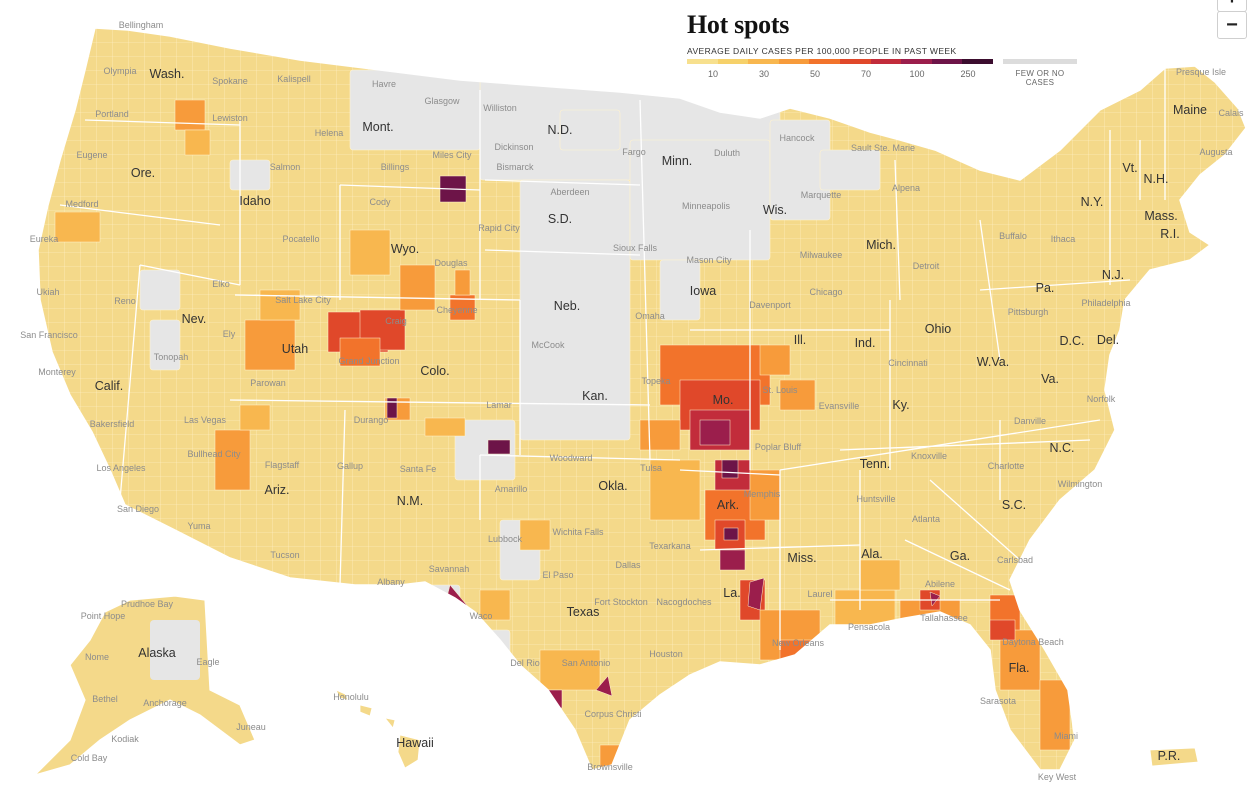 Image resolution: width=1258 pixels, height=809 pixels. What do you see at coordinates (511, 489) in the screenshot?
I see `city-label: Amarillo` at bounding box center [511, 489].